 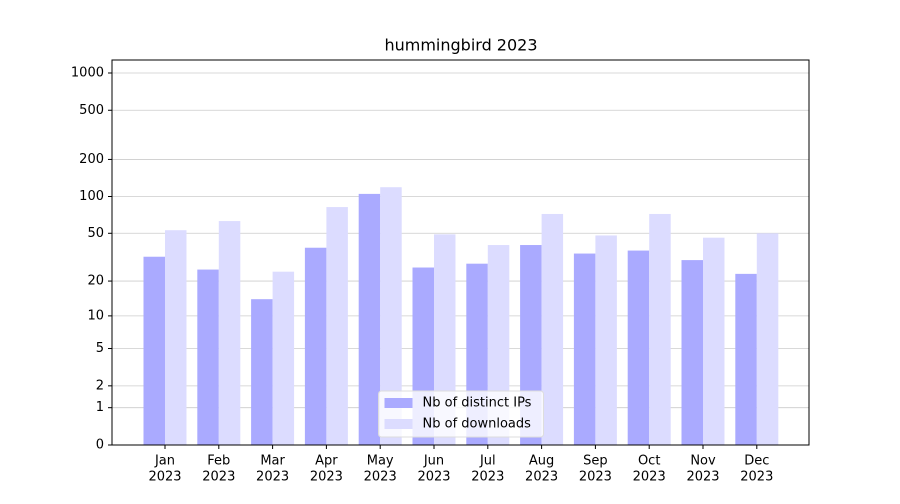 What do you see at coordinates (272, 461) in the screenshot?
I see `x-tick-label: Mar` at bounding box center [272, 461].